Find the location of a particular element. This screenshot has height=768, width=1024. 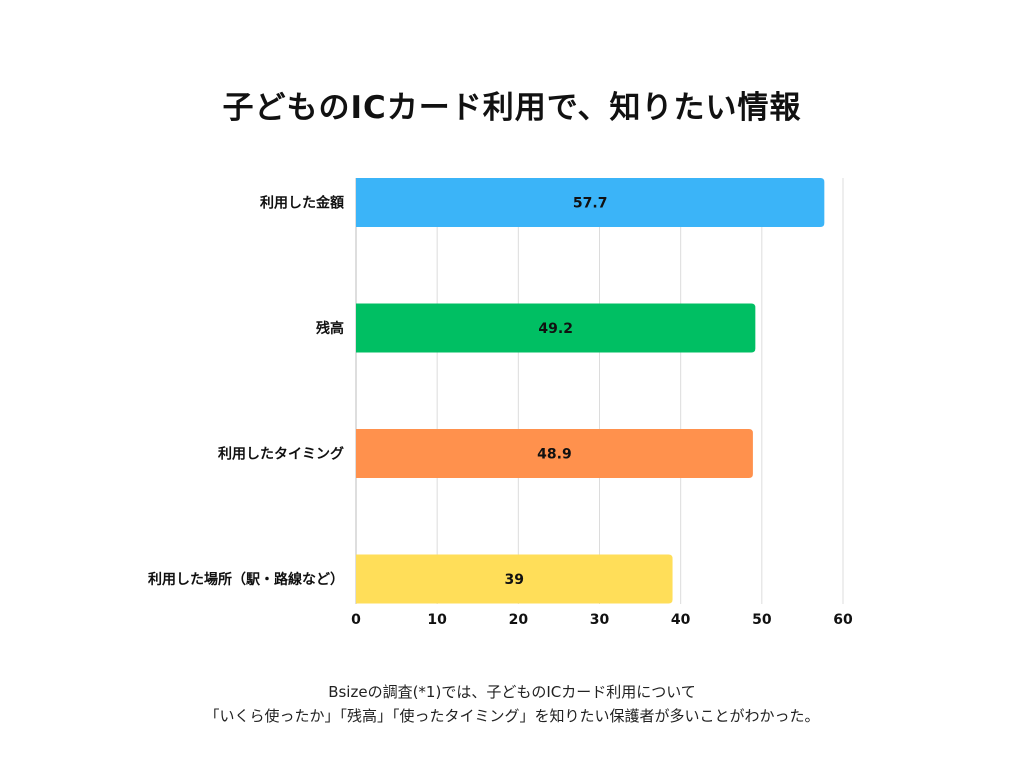

category-label: 利用したタイミング is located at coordinates (281, 454).